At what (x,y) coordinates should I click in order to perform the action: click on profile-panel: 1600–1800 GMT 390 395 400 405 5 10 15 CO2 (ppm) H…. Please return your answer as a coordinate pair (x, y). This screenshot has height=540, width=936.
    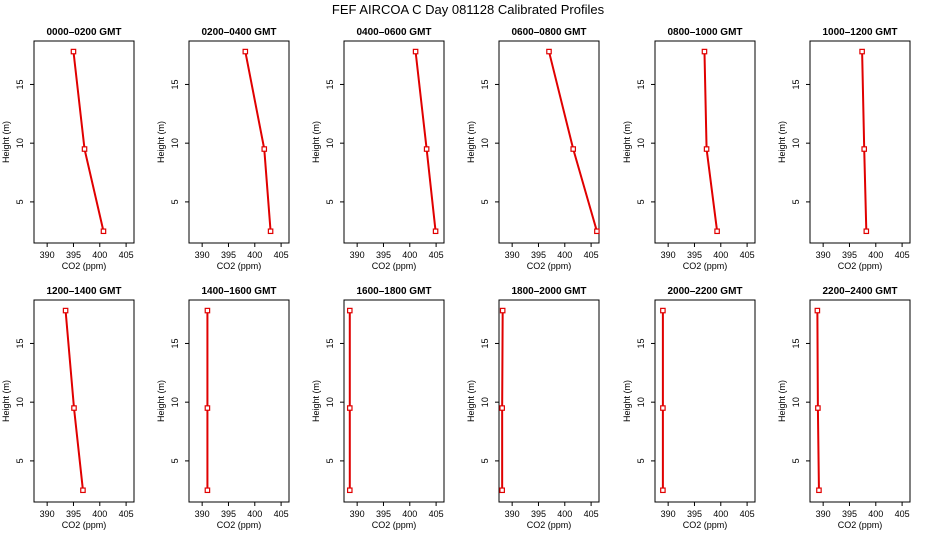
    Looking at the image, I should click on (378, 408).